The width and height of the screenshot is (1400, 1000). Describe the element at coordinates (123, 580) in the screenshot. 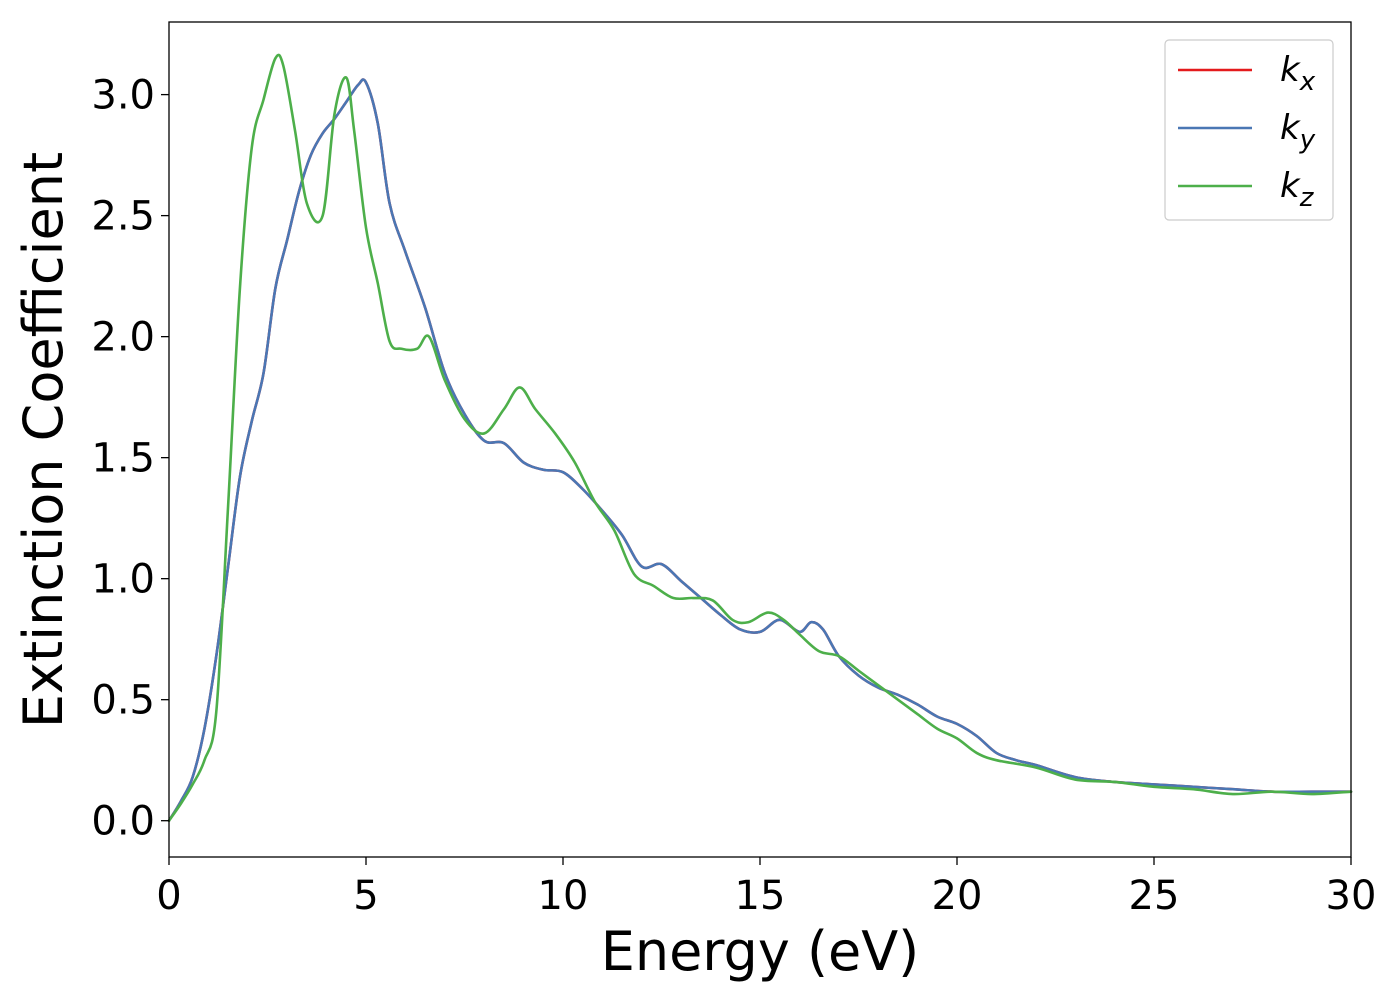

I see `y-tick-label: 1.0` at that location.